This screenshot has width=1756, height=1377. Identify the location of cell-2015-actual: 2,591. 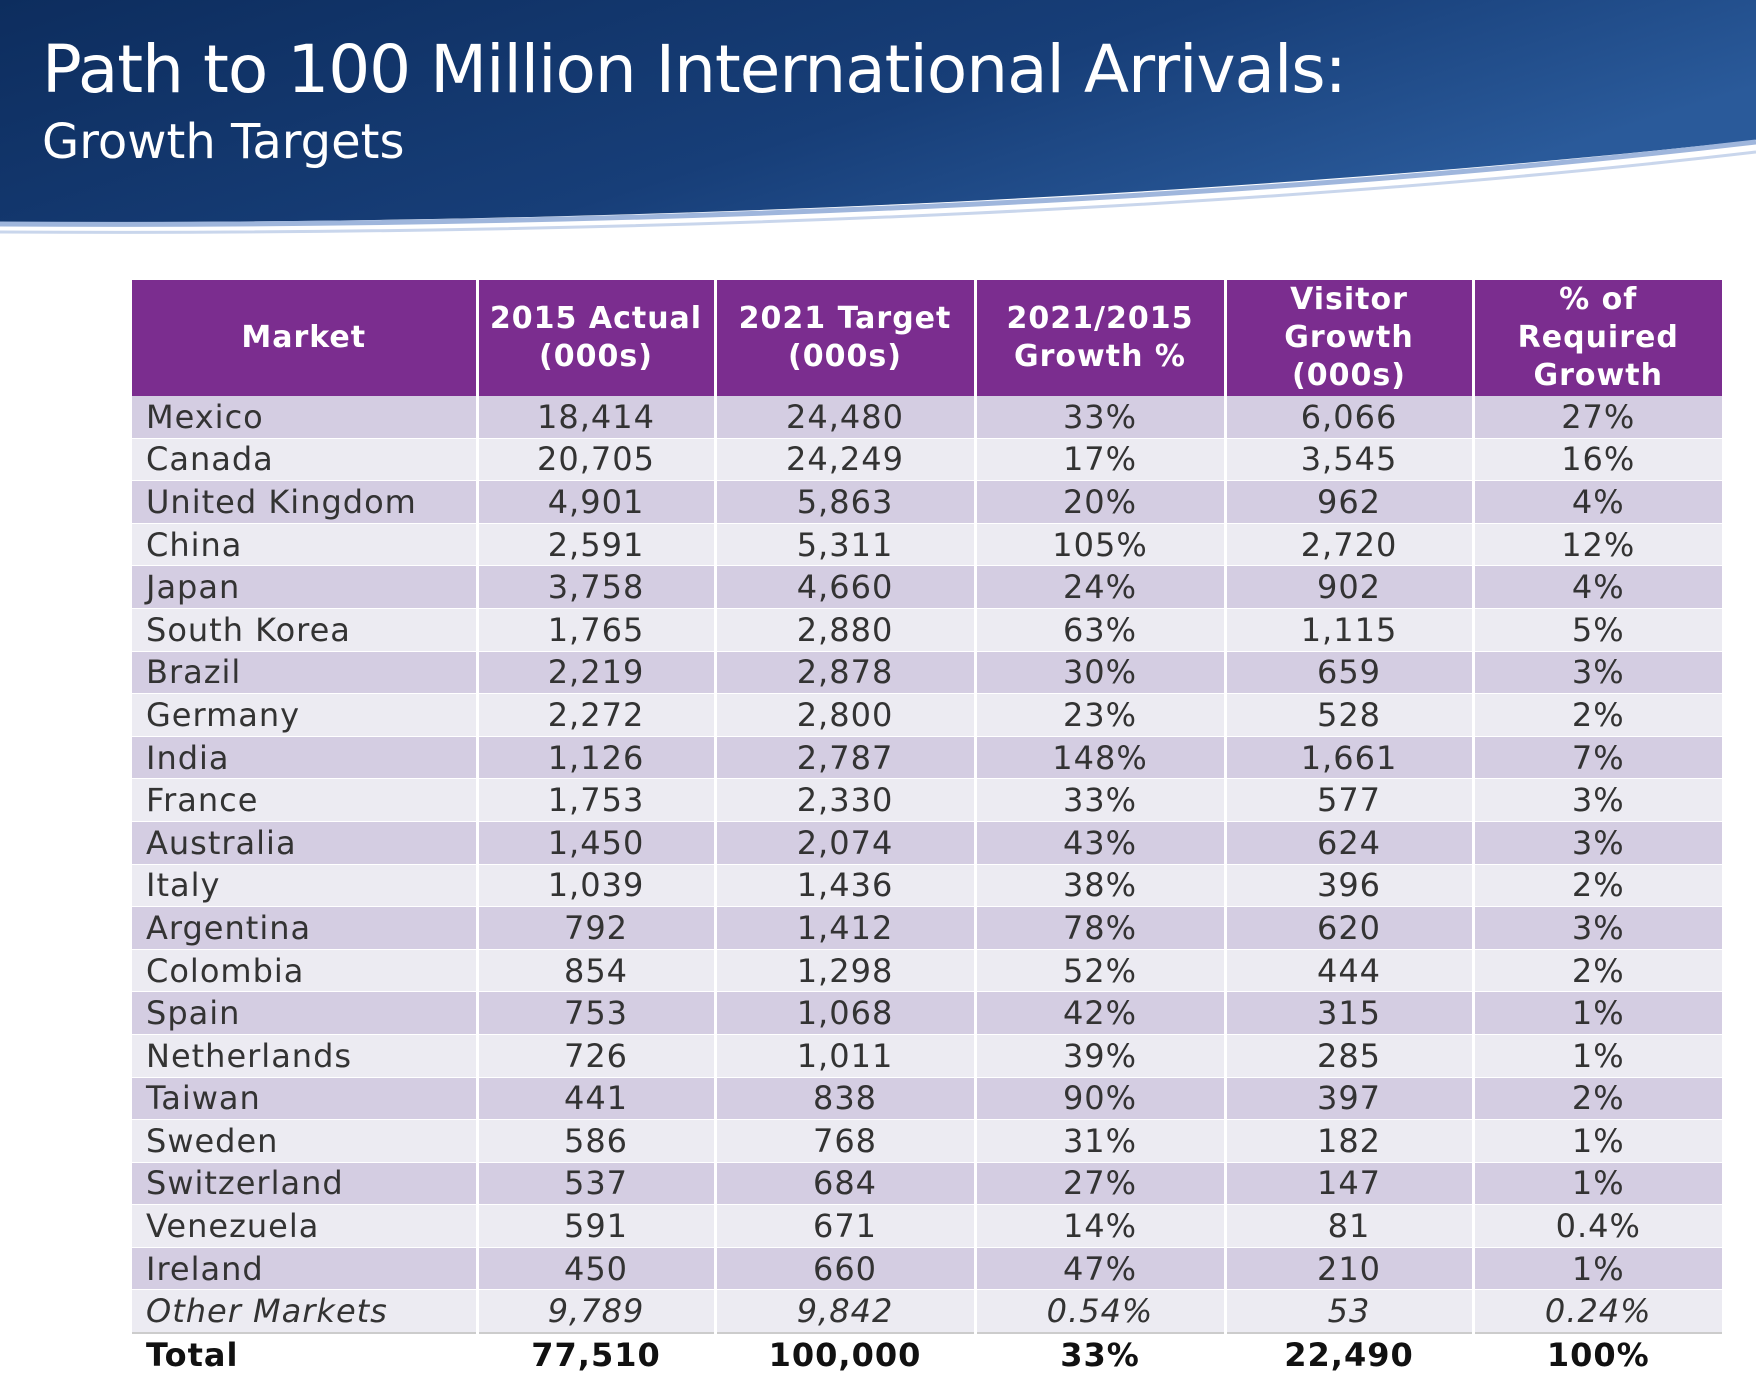
(597, 545).